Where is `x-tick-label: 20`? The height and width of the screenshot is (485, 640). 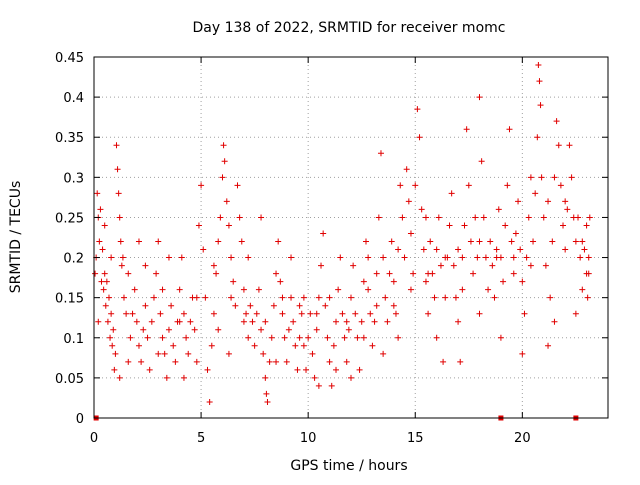
x-tick-label: 20 is located at coordinates (522, 438).